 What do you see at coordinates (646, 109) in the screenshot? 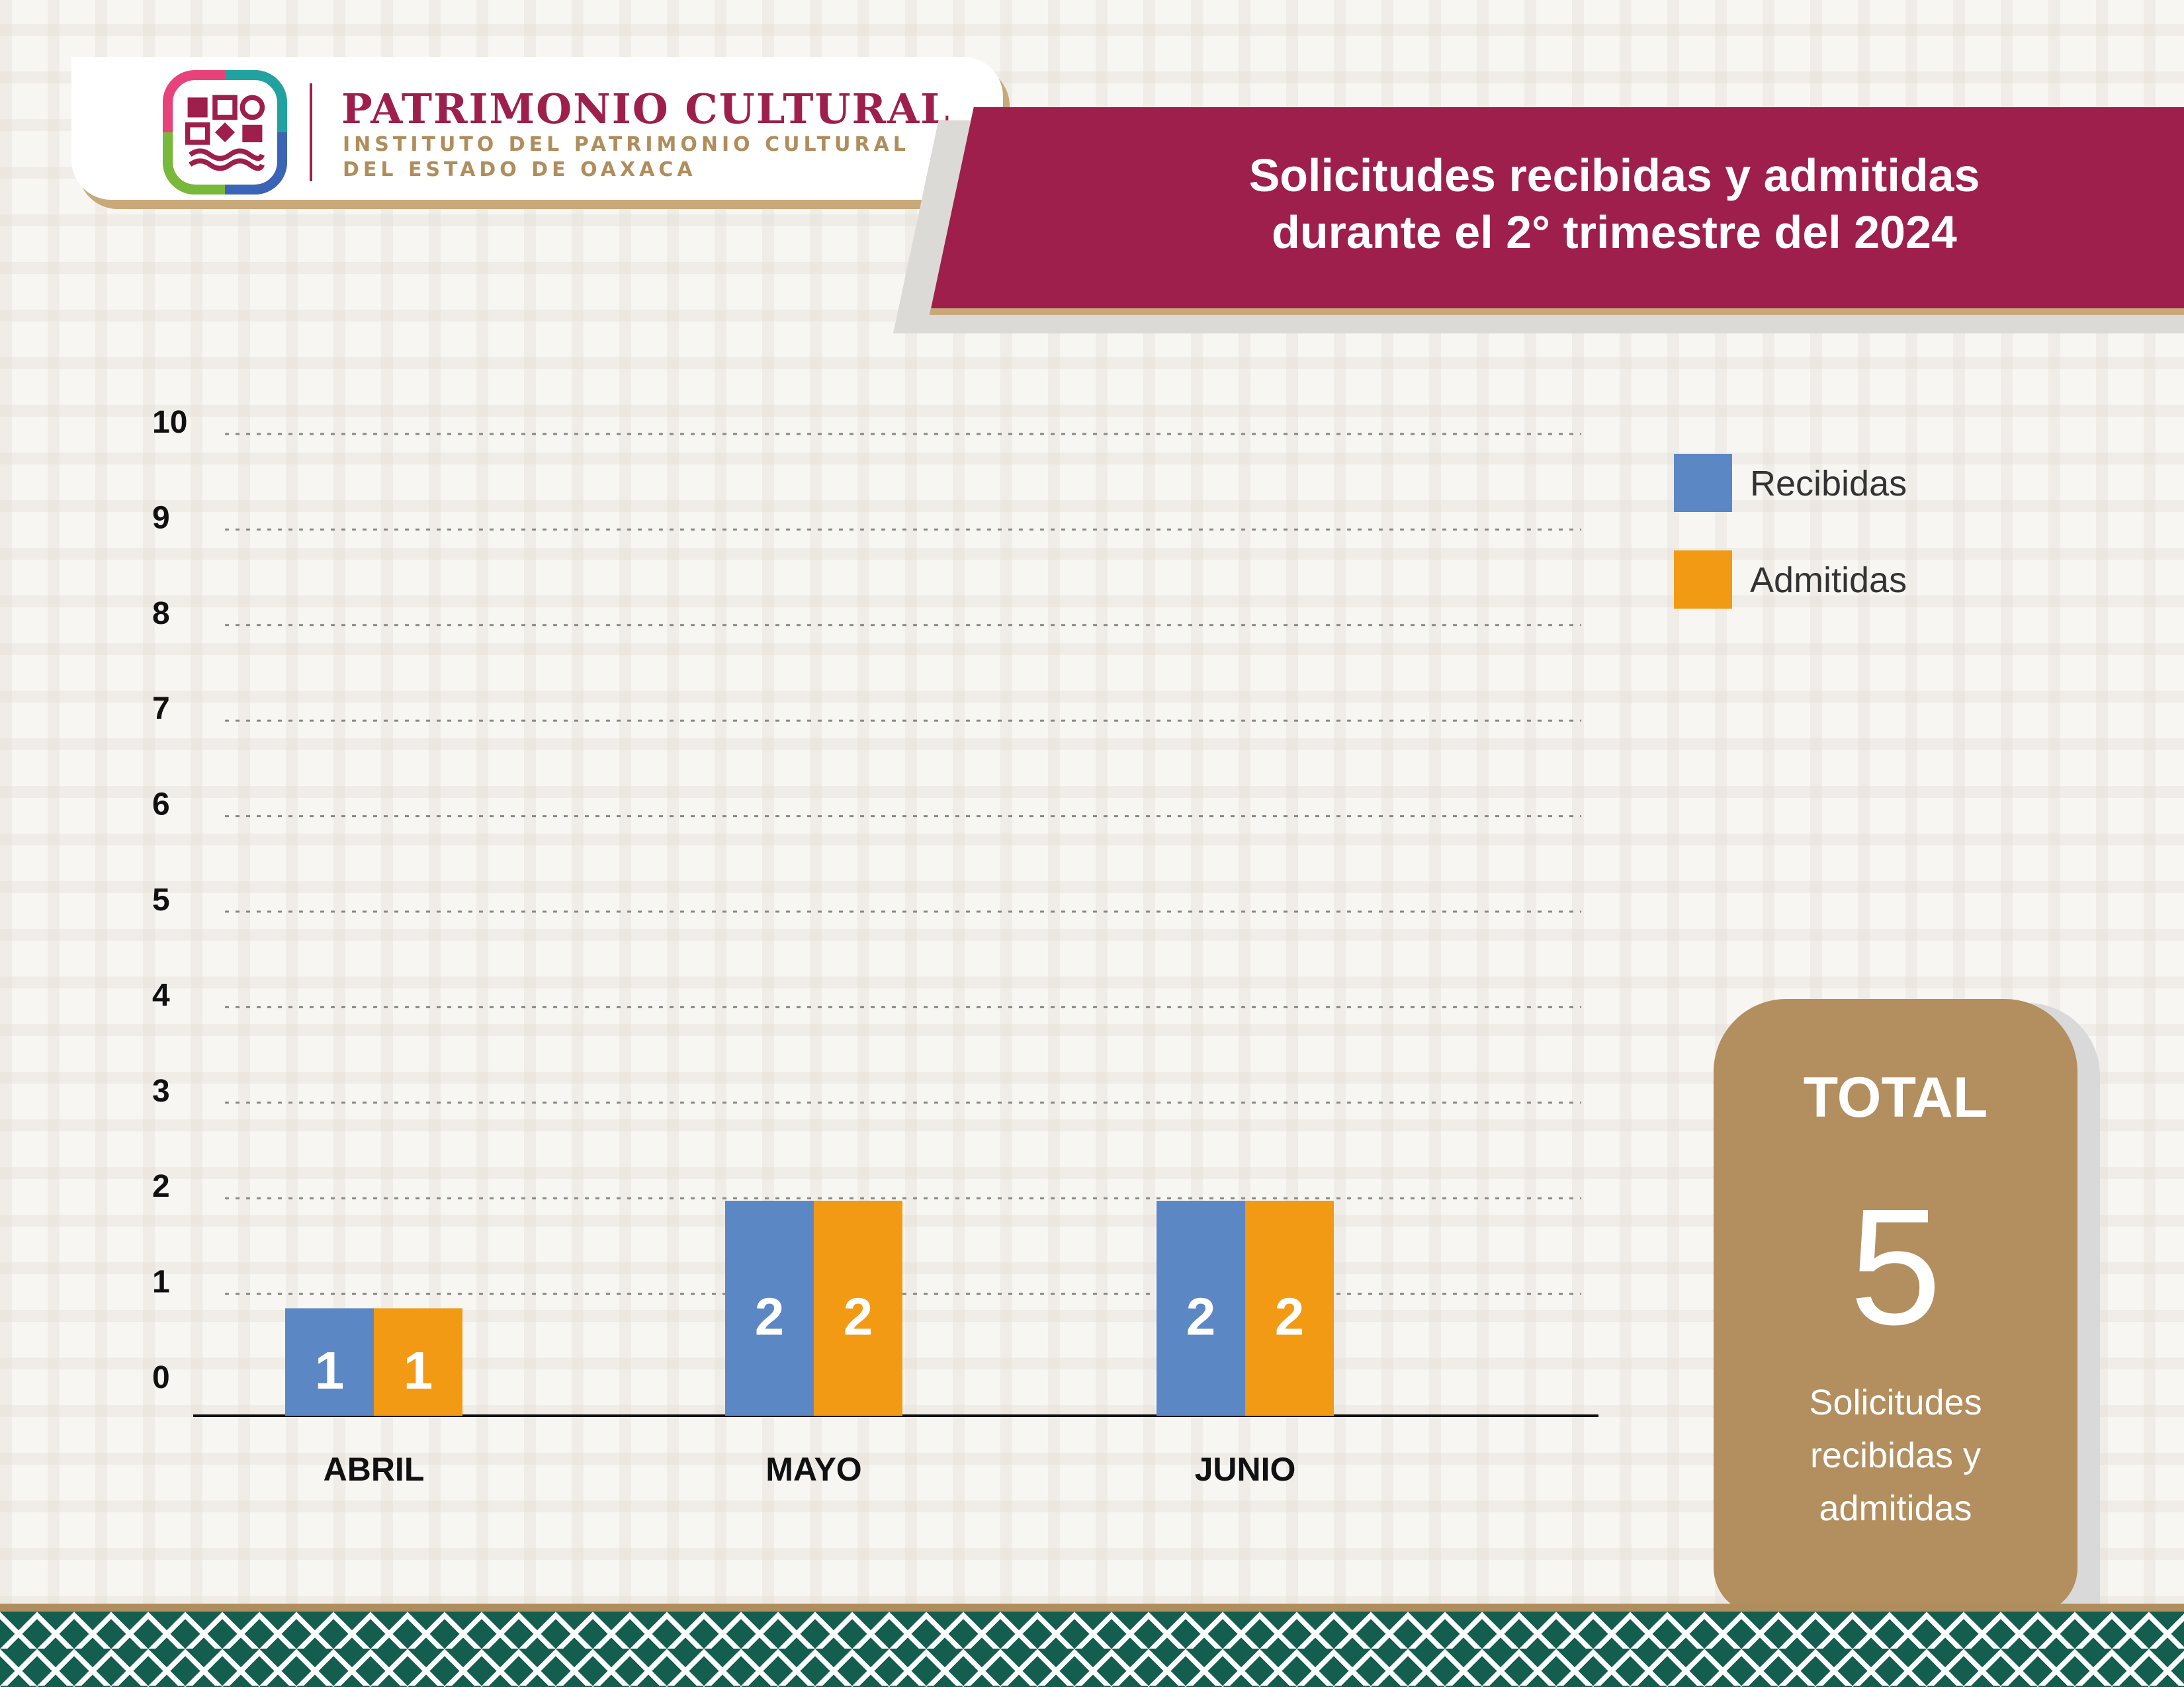
I see `org-title: PATRIMONIO CULTURAL` at bounding box center [646, 109].